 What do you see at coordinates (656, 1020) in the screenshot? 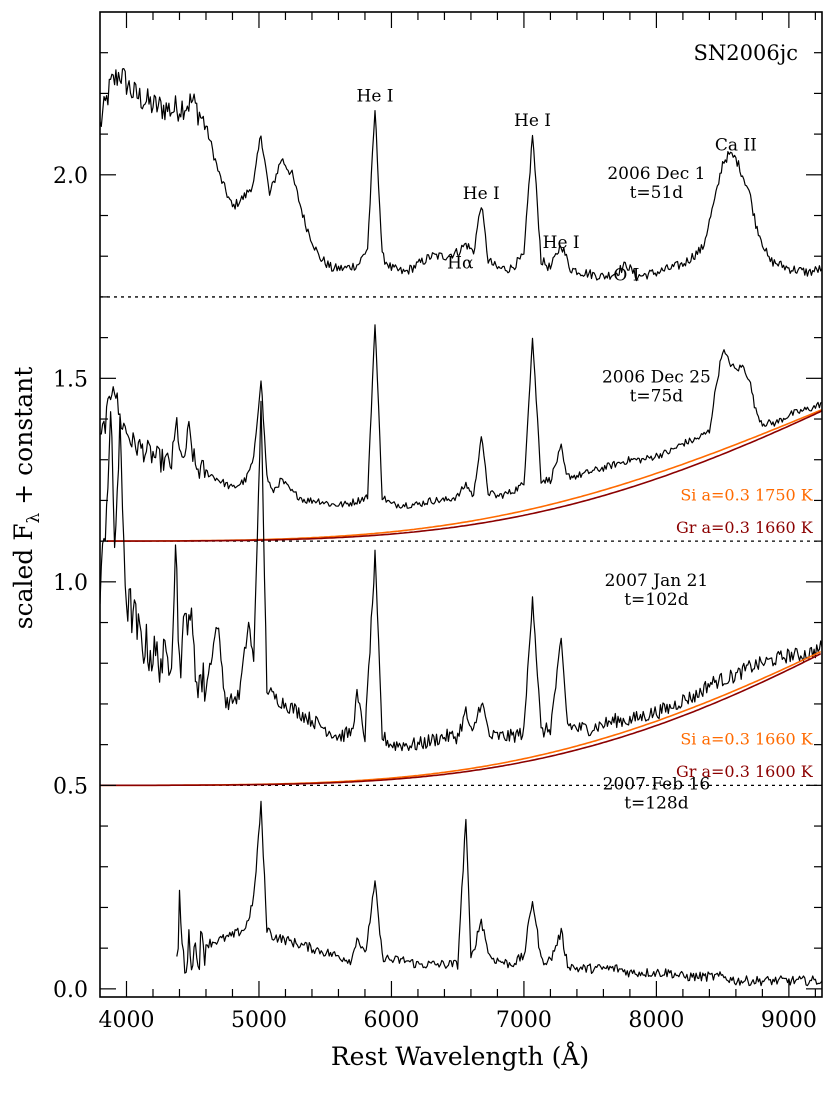
I see `x-tick-label-4: 8000` at bounding box center [656, 1020].